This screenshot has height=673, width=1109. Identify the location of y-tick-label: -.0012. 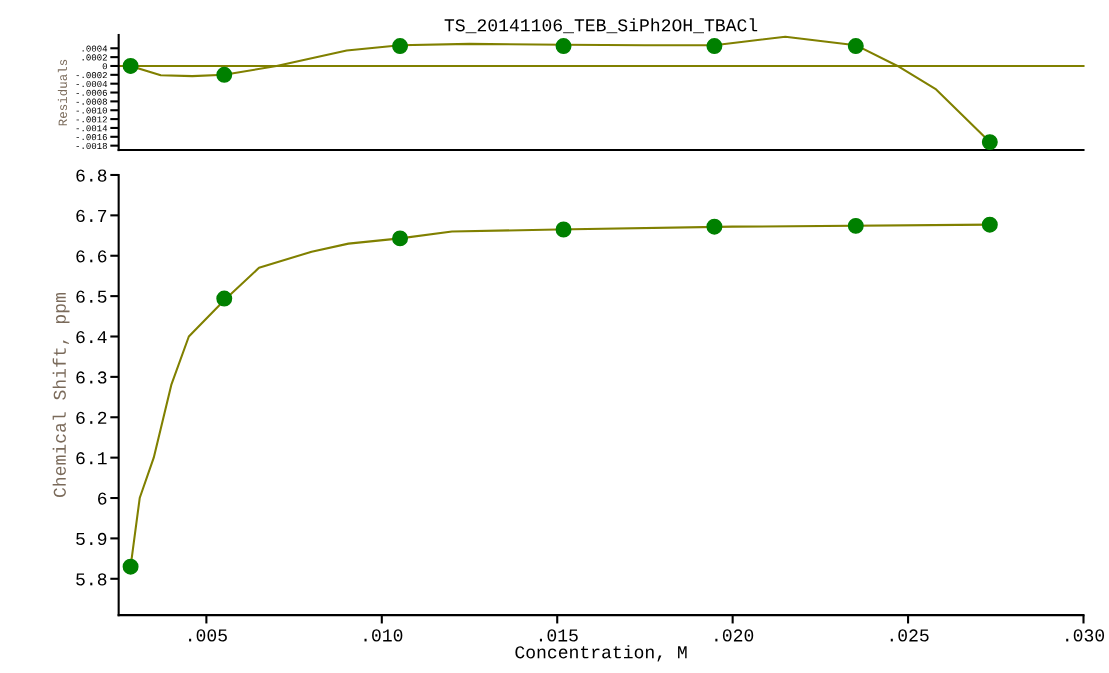
(91, 119).